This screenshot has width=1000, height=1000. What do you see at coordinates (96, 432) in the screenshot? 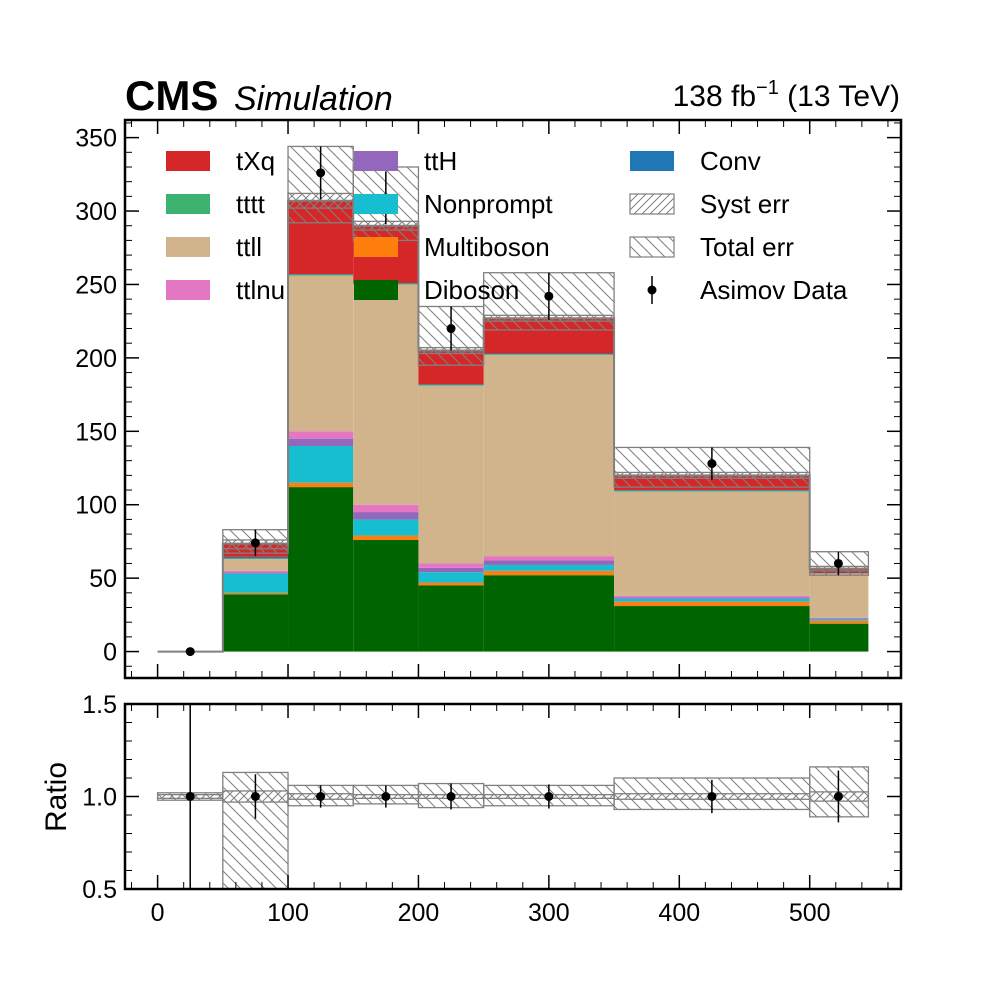
I see `y-tick-label: 150` at bounding box center [96, 432].